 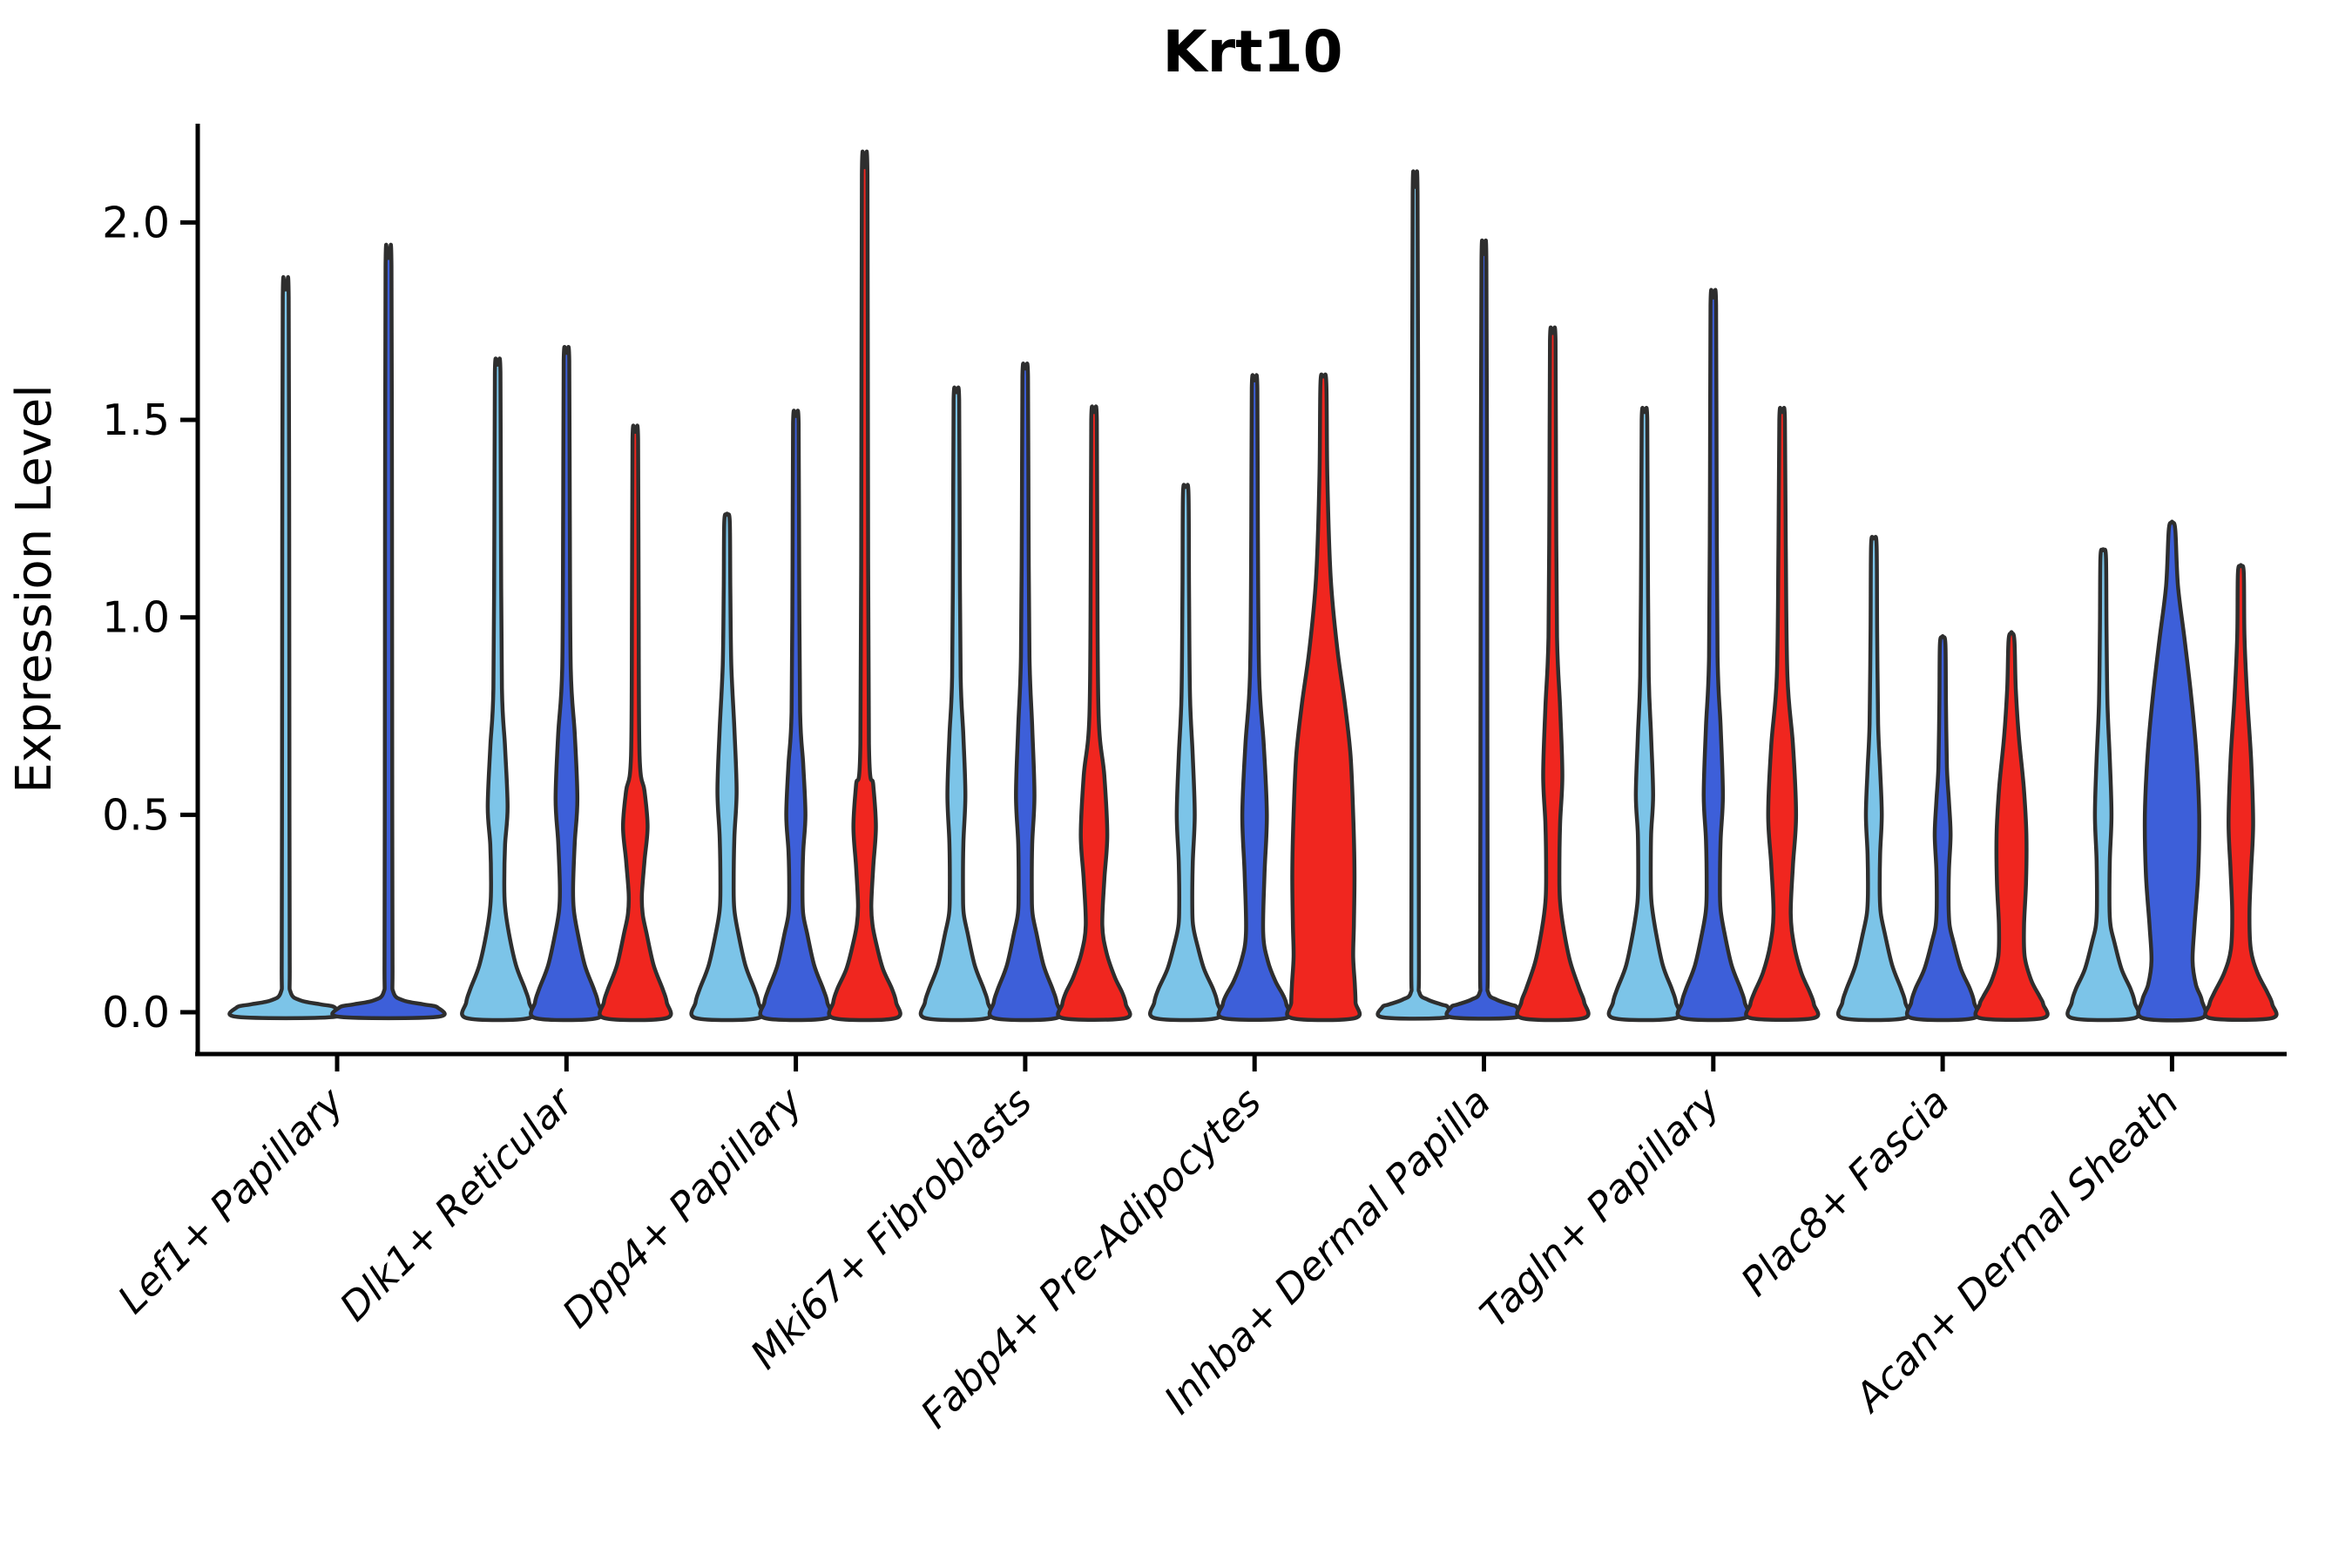 I want to click on x-tick-label: Dpp4+ Papillary, so click(x=682, y=1207).